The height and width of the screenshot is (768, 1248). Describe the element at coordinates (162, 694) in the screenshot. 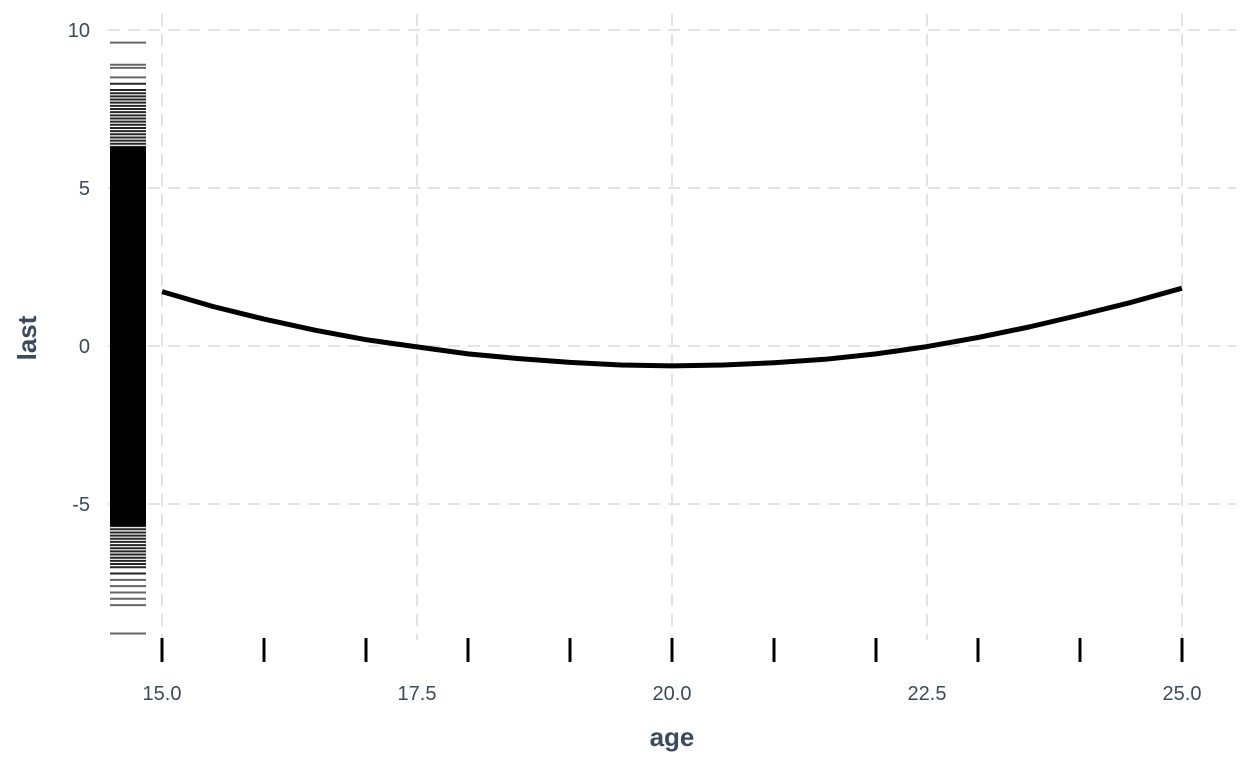

I see `x-tick-label: 15.0` at that location.